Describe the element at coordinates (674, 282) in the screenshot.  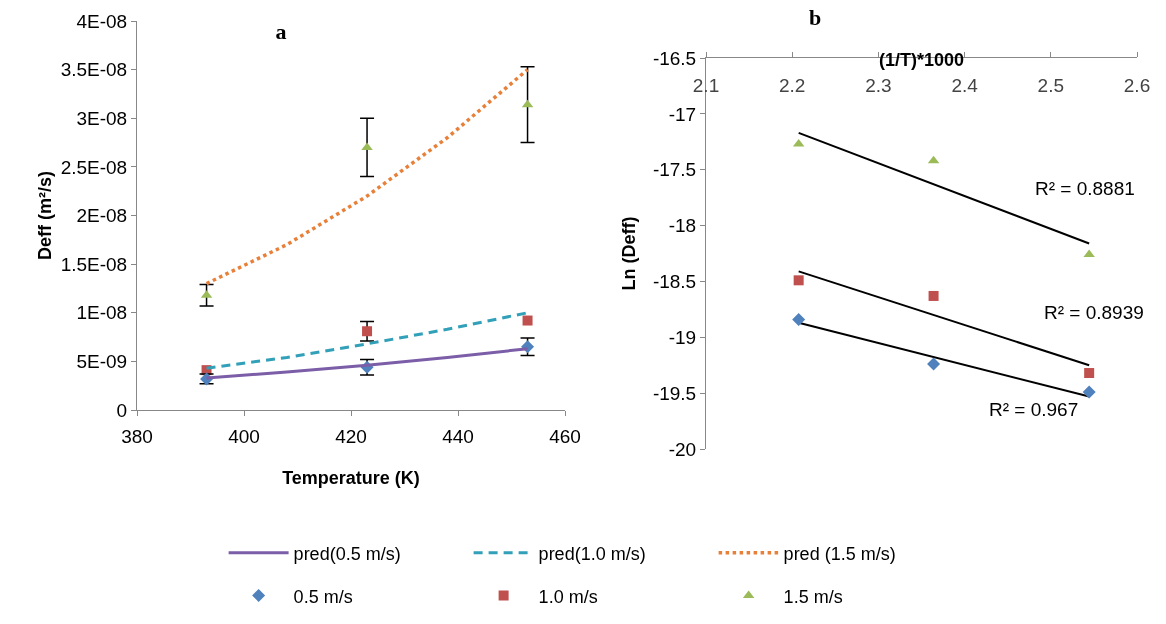
I see `y-tick-label: -18.5` at that location.